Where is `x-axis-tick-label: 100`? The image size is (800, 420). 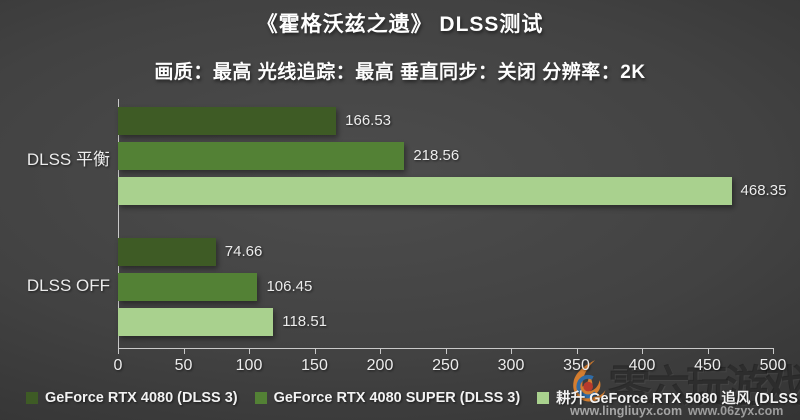
x-axis-tick-label: 100 is located at coordinates (249, 365).